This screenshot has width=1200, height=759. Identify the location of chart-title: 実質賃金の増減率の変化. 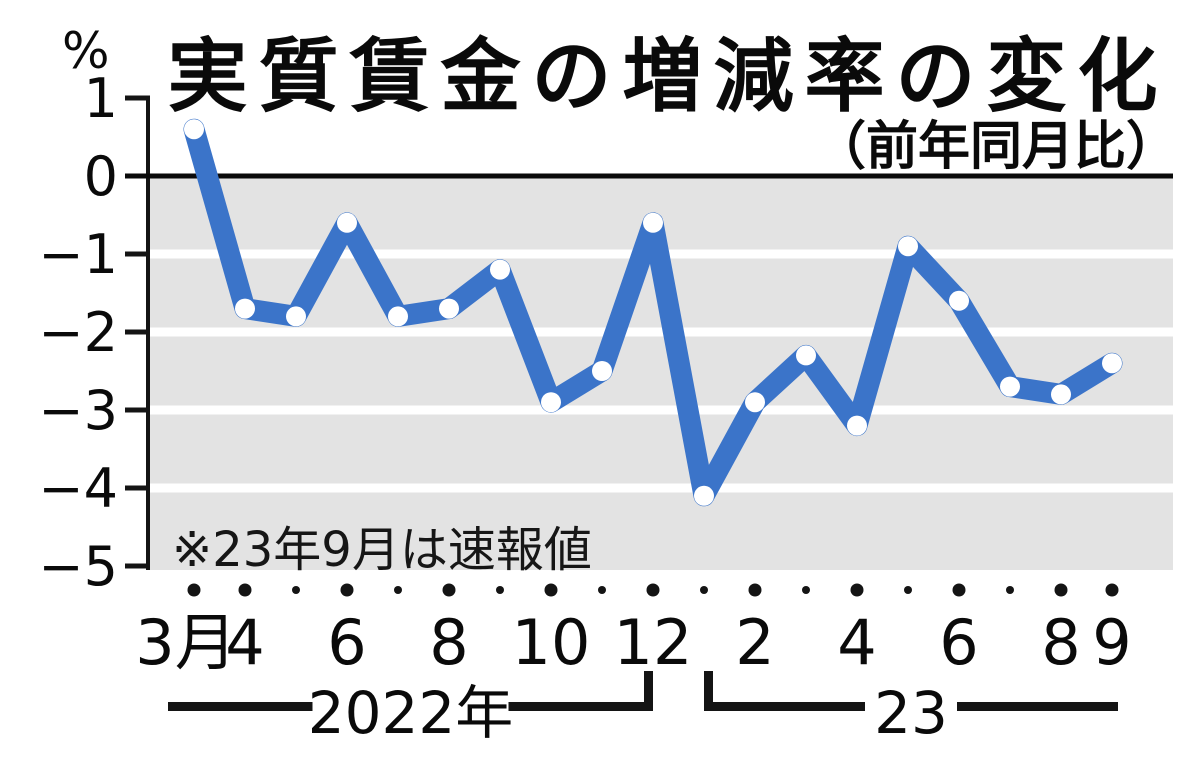
(668, 76).